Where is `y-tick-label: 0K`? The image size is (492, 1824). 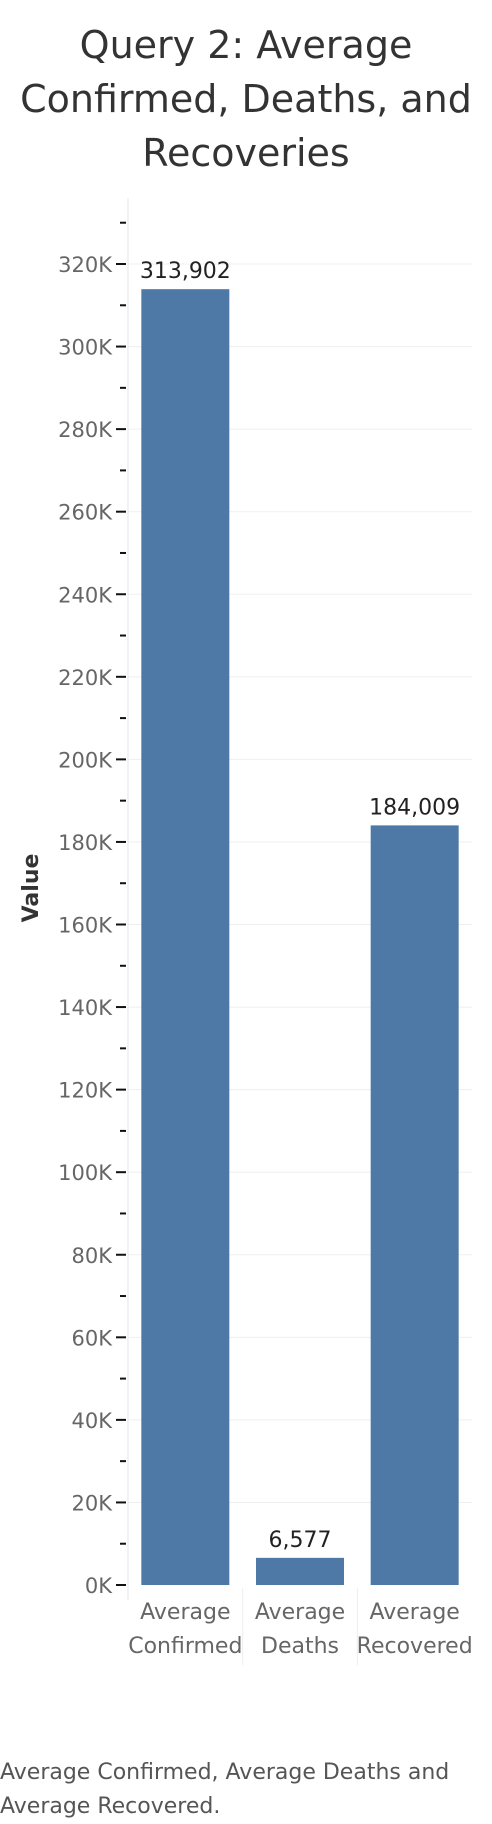
y-tick-label: 0K is located at coordinates (99, 1586).